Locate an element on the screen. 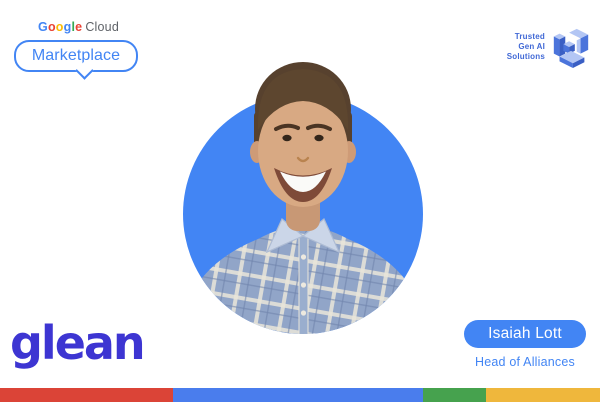 Image resolution: width=600 pixels, height=402 pixels. stripe-segment-red is located at coordinates (86, 395).